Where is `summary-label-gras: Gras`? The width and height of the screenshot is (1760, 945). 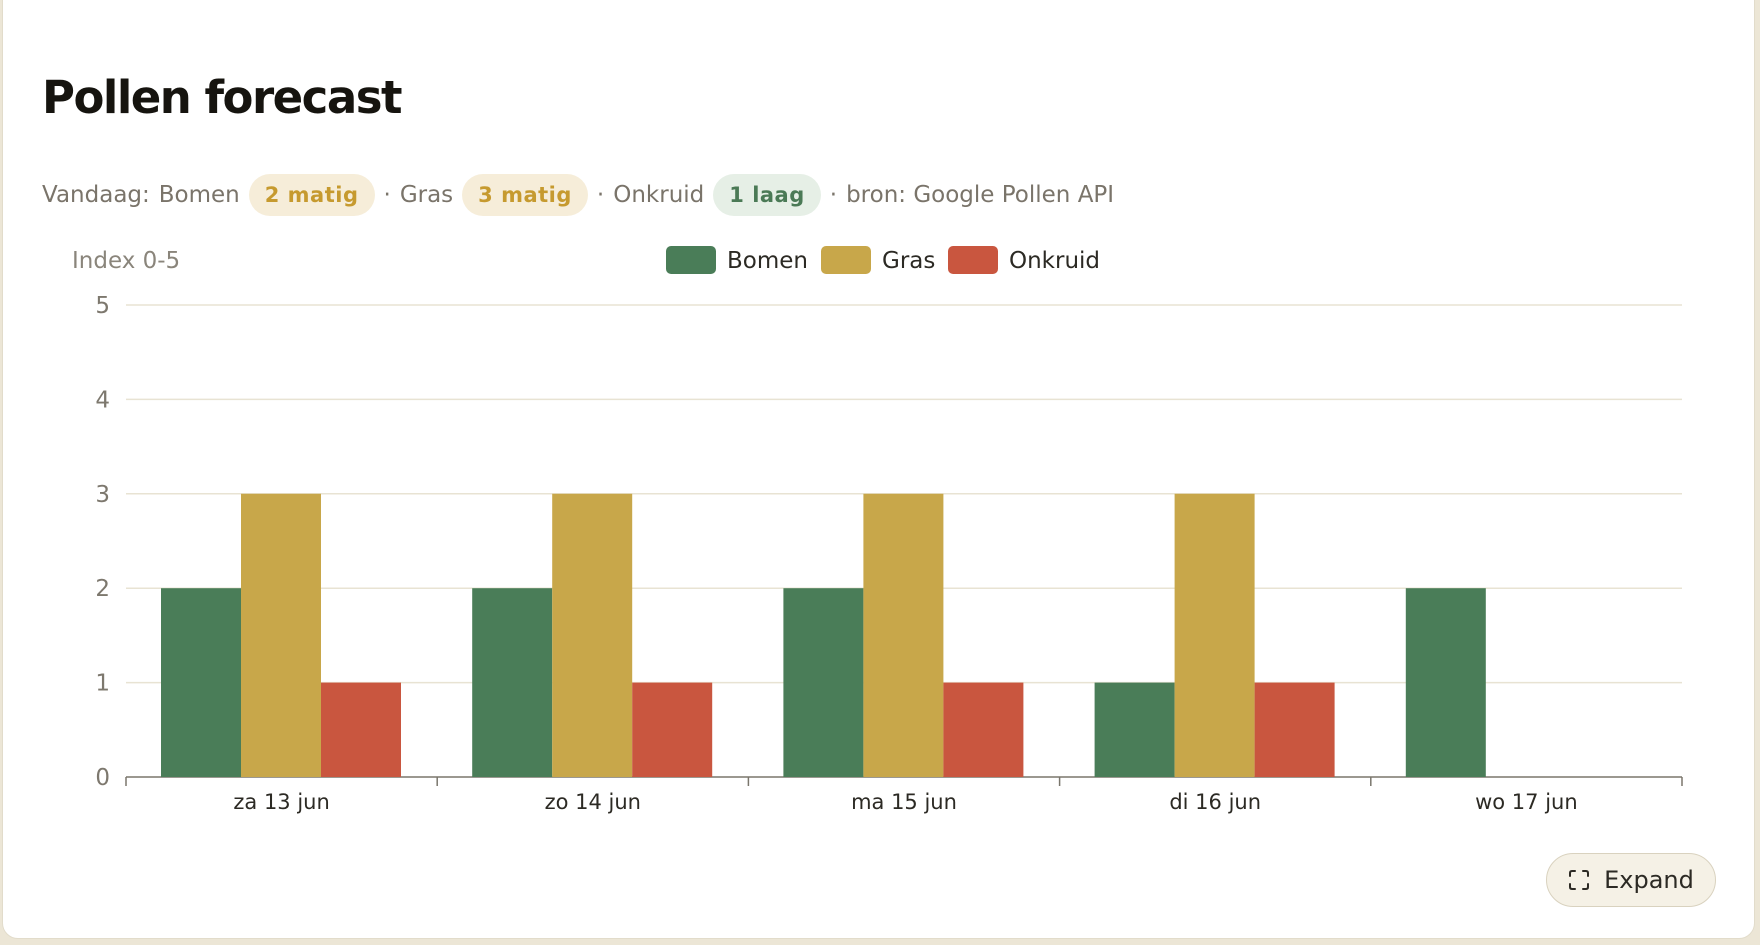
summary-label-gras: Gras is located at coordinates (426, 195).